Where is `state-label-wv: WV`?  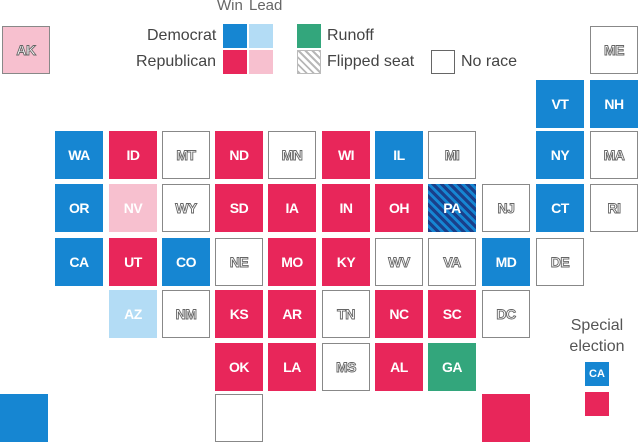
state-label-wv: WV is located at coordinates (399, 262).